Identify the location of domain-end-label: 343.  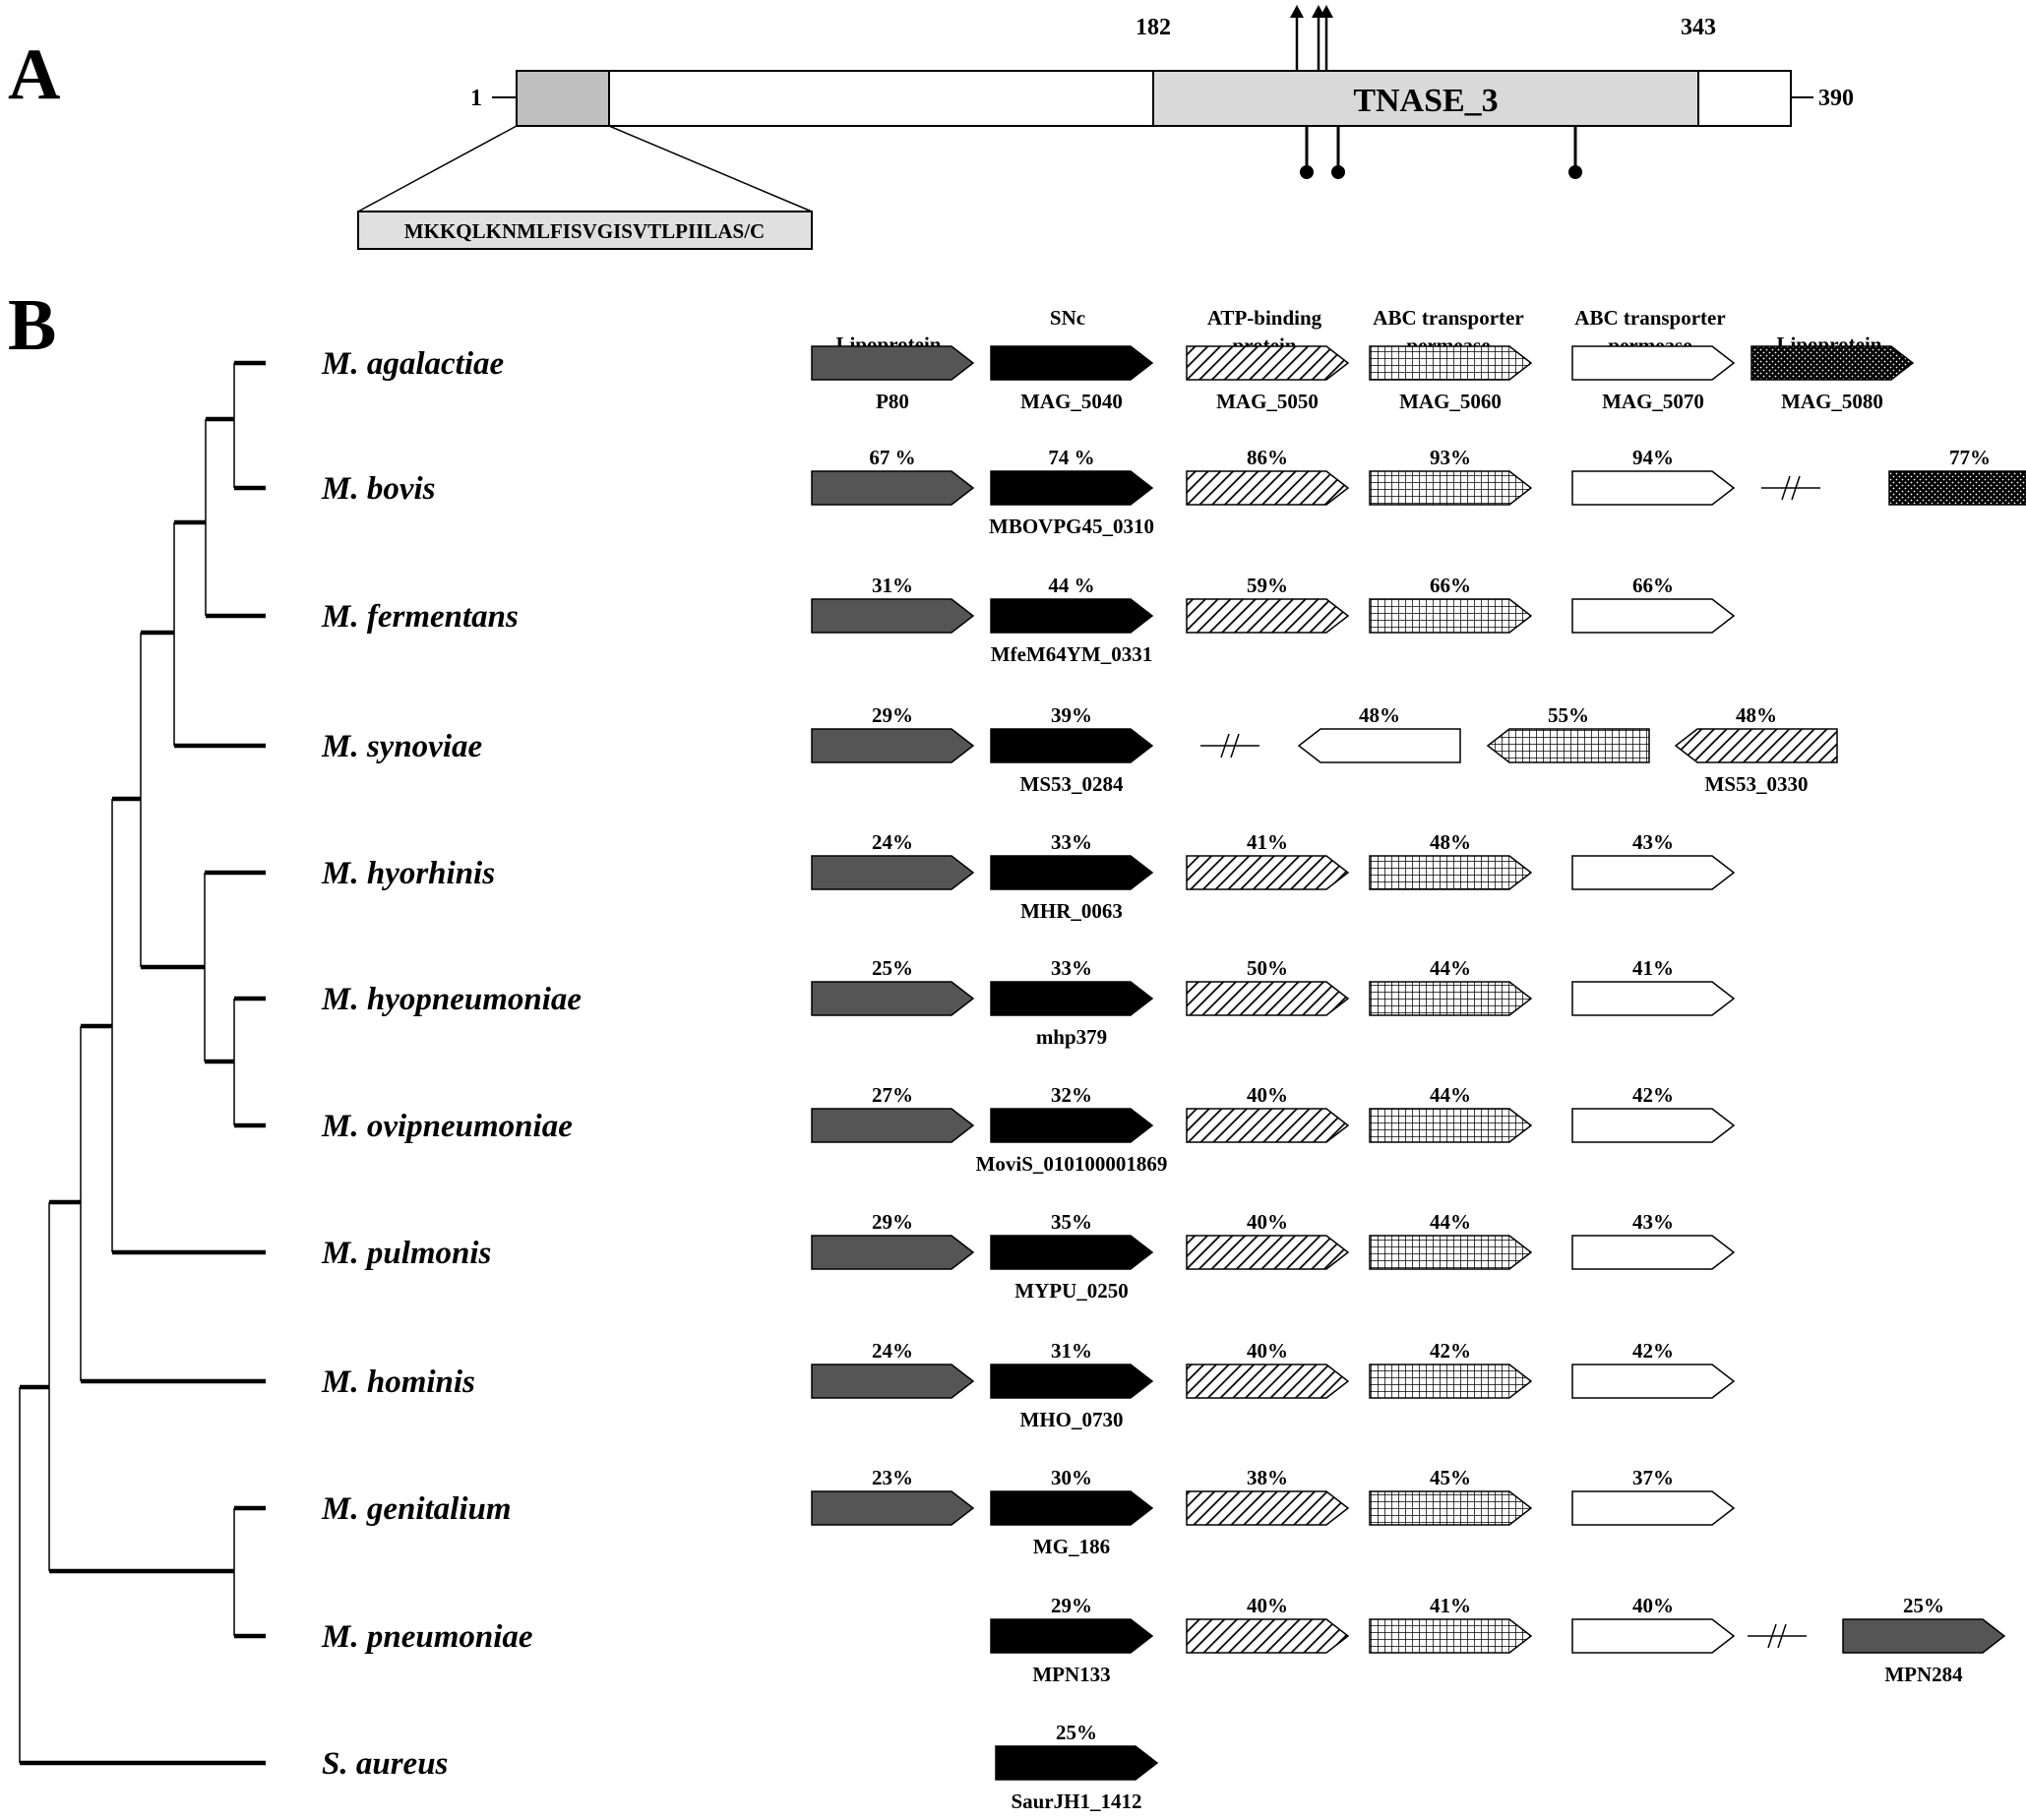
(1698, 27).